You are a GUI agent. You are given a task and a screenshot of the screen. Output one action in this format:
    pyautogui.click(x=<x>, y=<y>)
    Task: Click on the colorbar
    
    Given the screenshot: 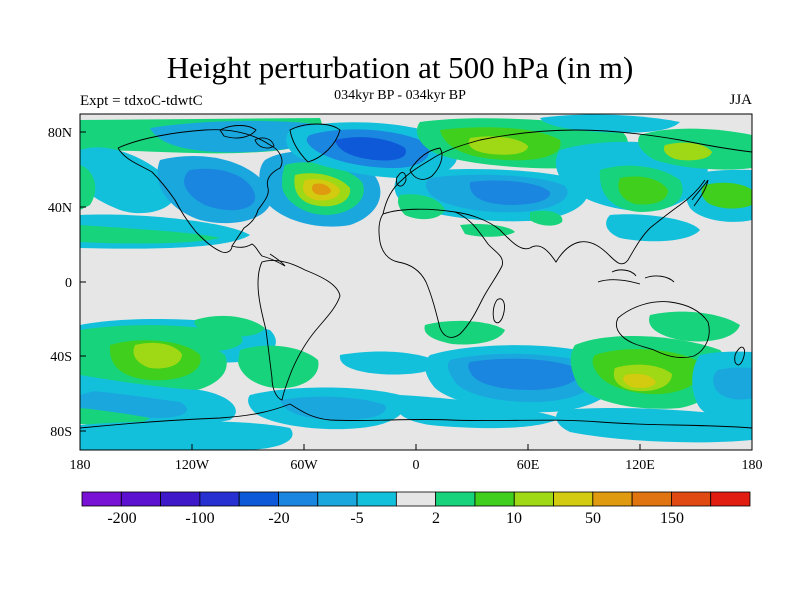 What is the action you would take?
    pyautogui.click(x=416, y=499)
    